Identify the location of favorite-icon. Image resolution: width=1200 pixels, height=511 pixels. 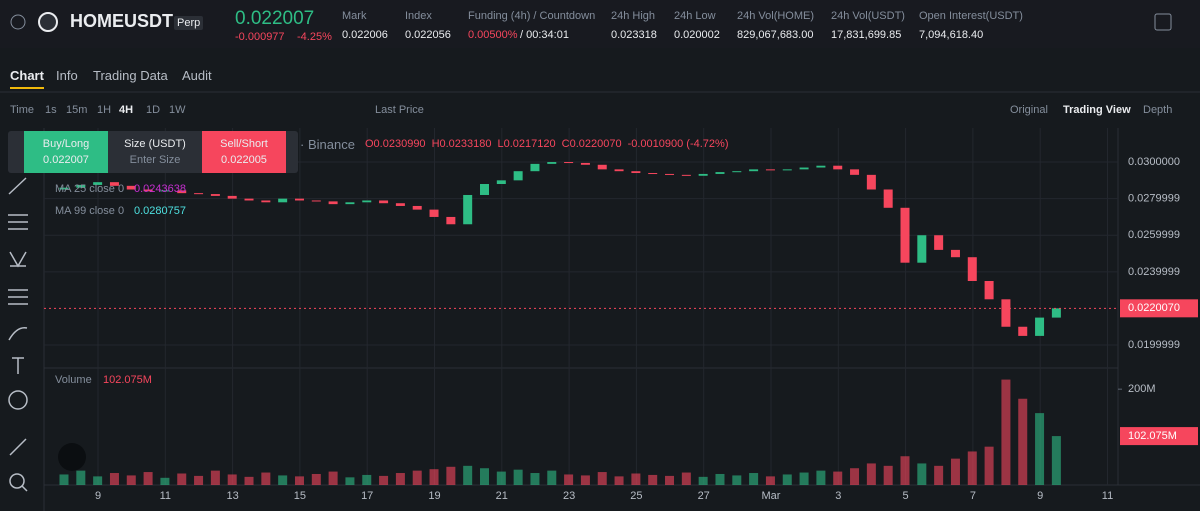
(18, 22).